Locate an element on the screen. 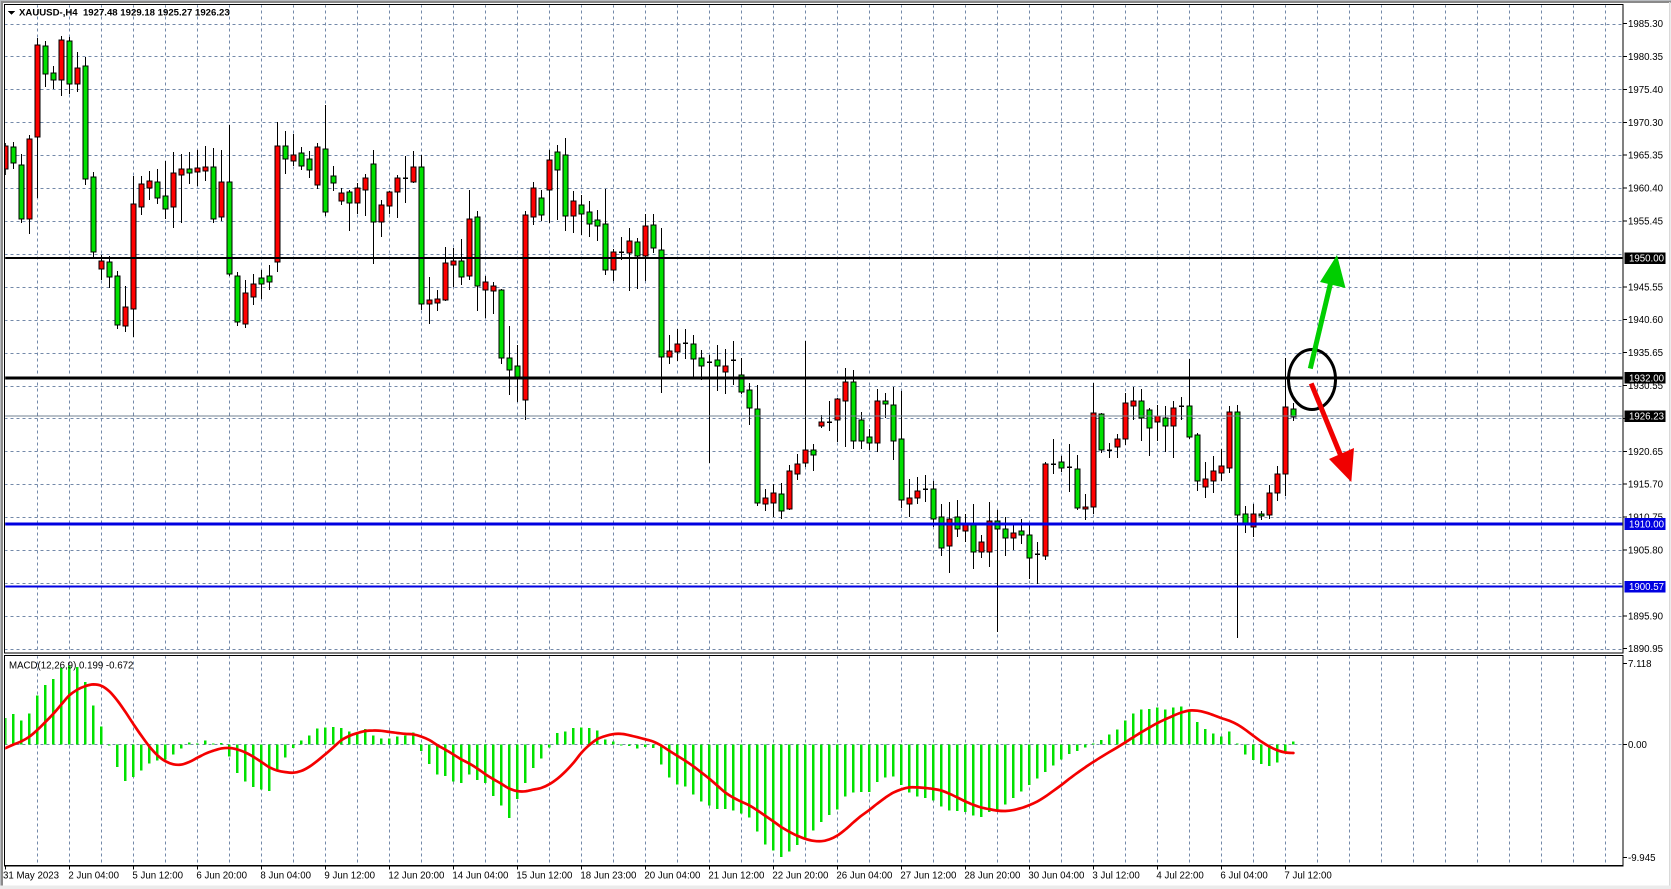 This screenshot has width=1671, height=889. svg-text: 1955.45 is located at coordinates (1645, 222).